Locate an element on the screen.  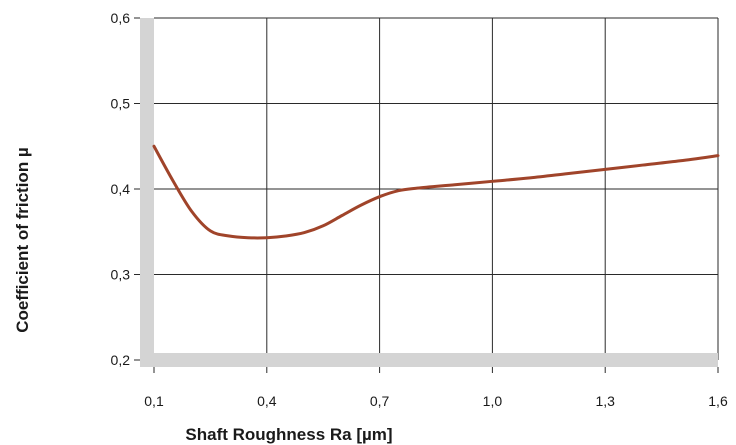
x-axis-title: Shaft Roughness Ra [µm] is located at coordinates (288, 434).